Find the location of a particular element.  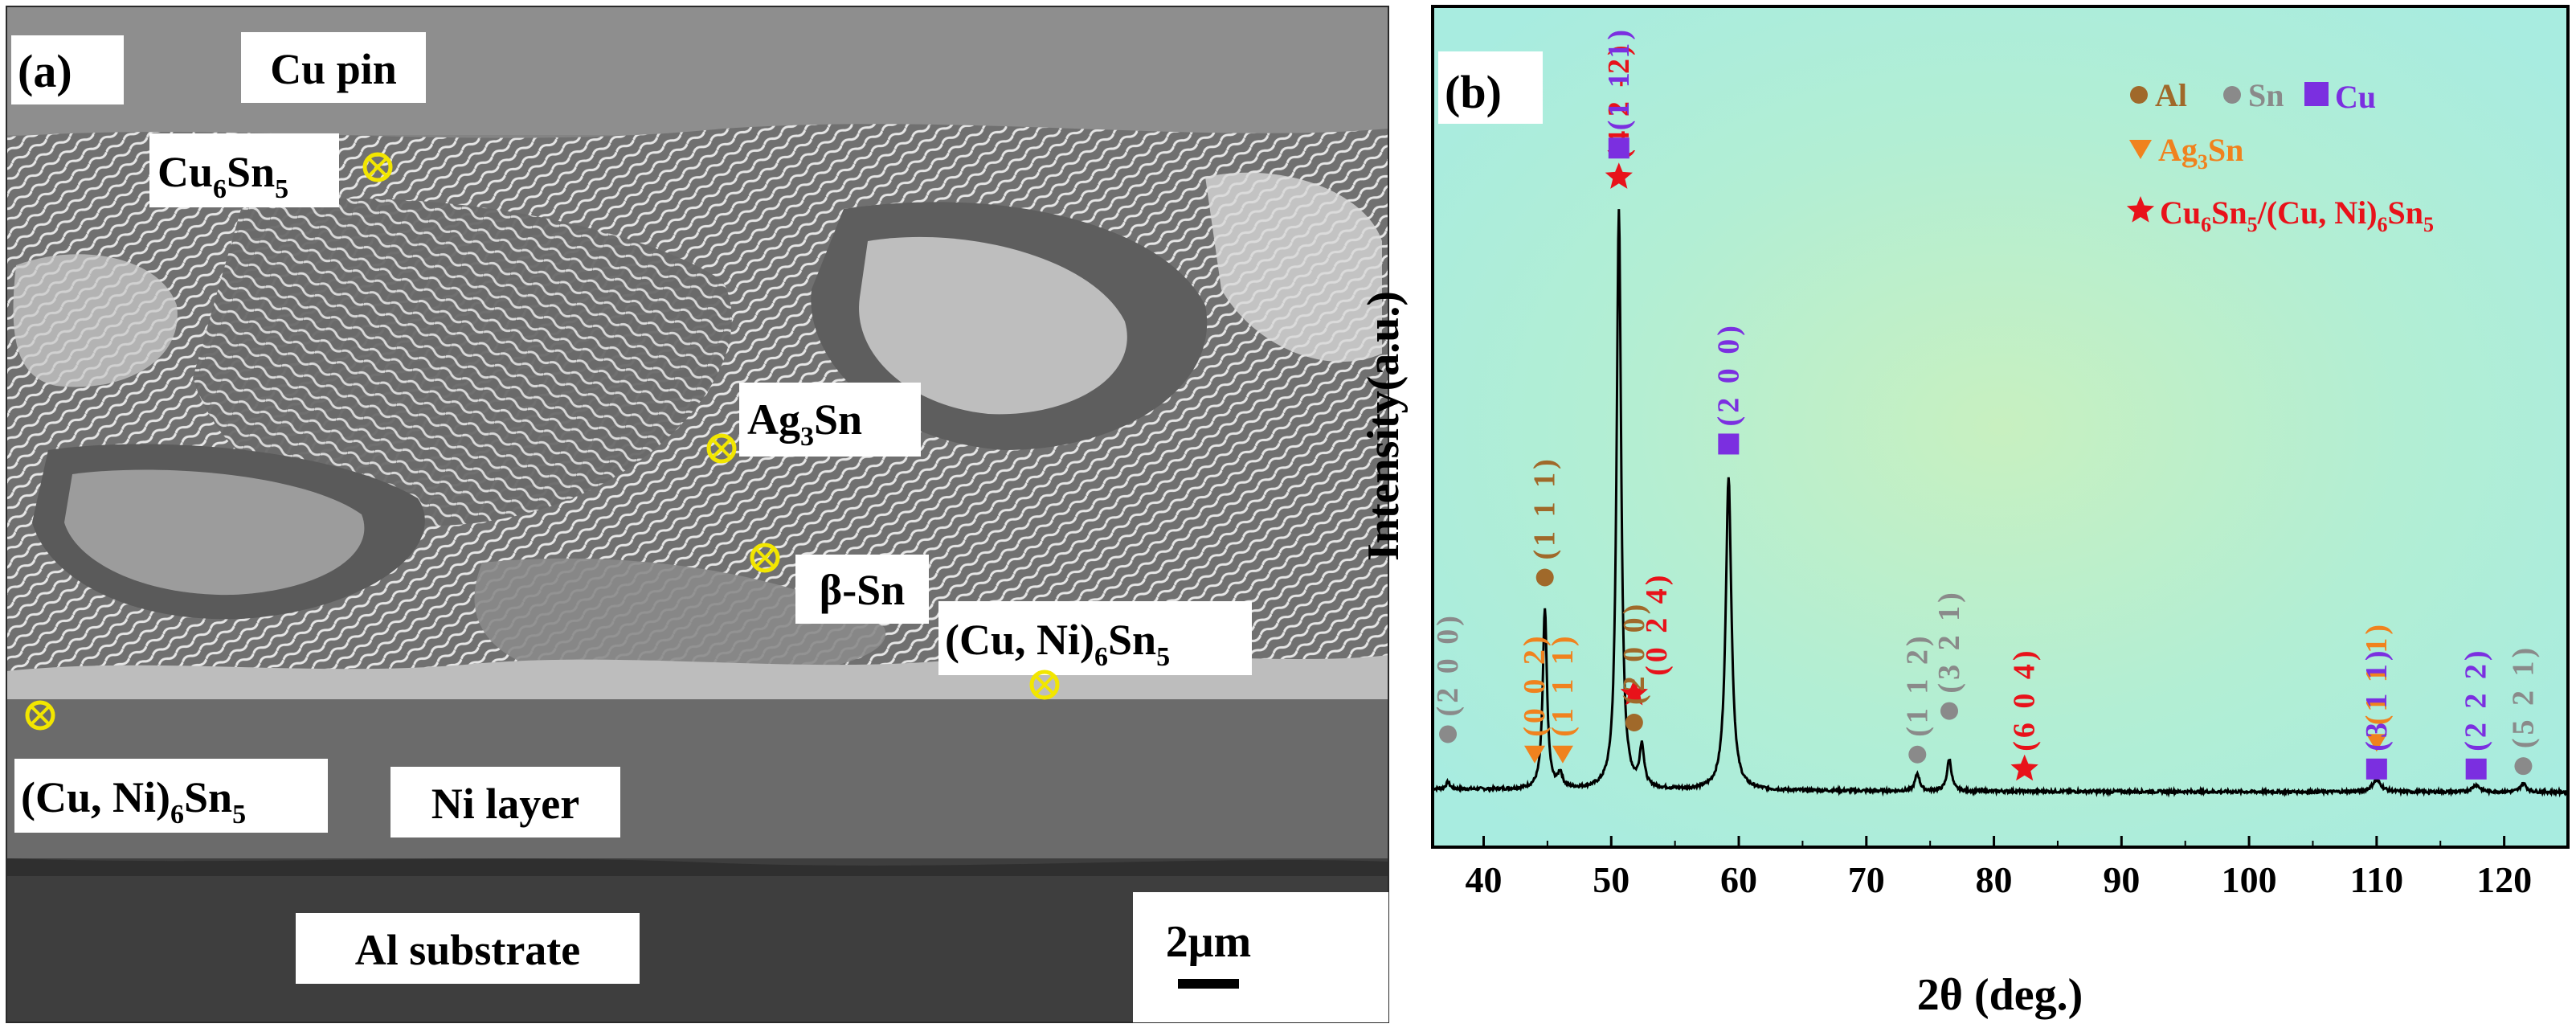

hkl-label: (1 1 2) is located at coordinates (1917, 684).